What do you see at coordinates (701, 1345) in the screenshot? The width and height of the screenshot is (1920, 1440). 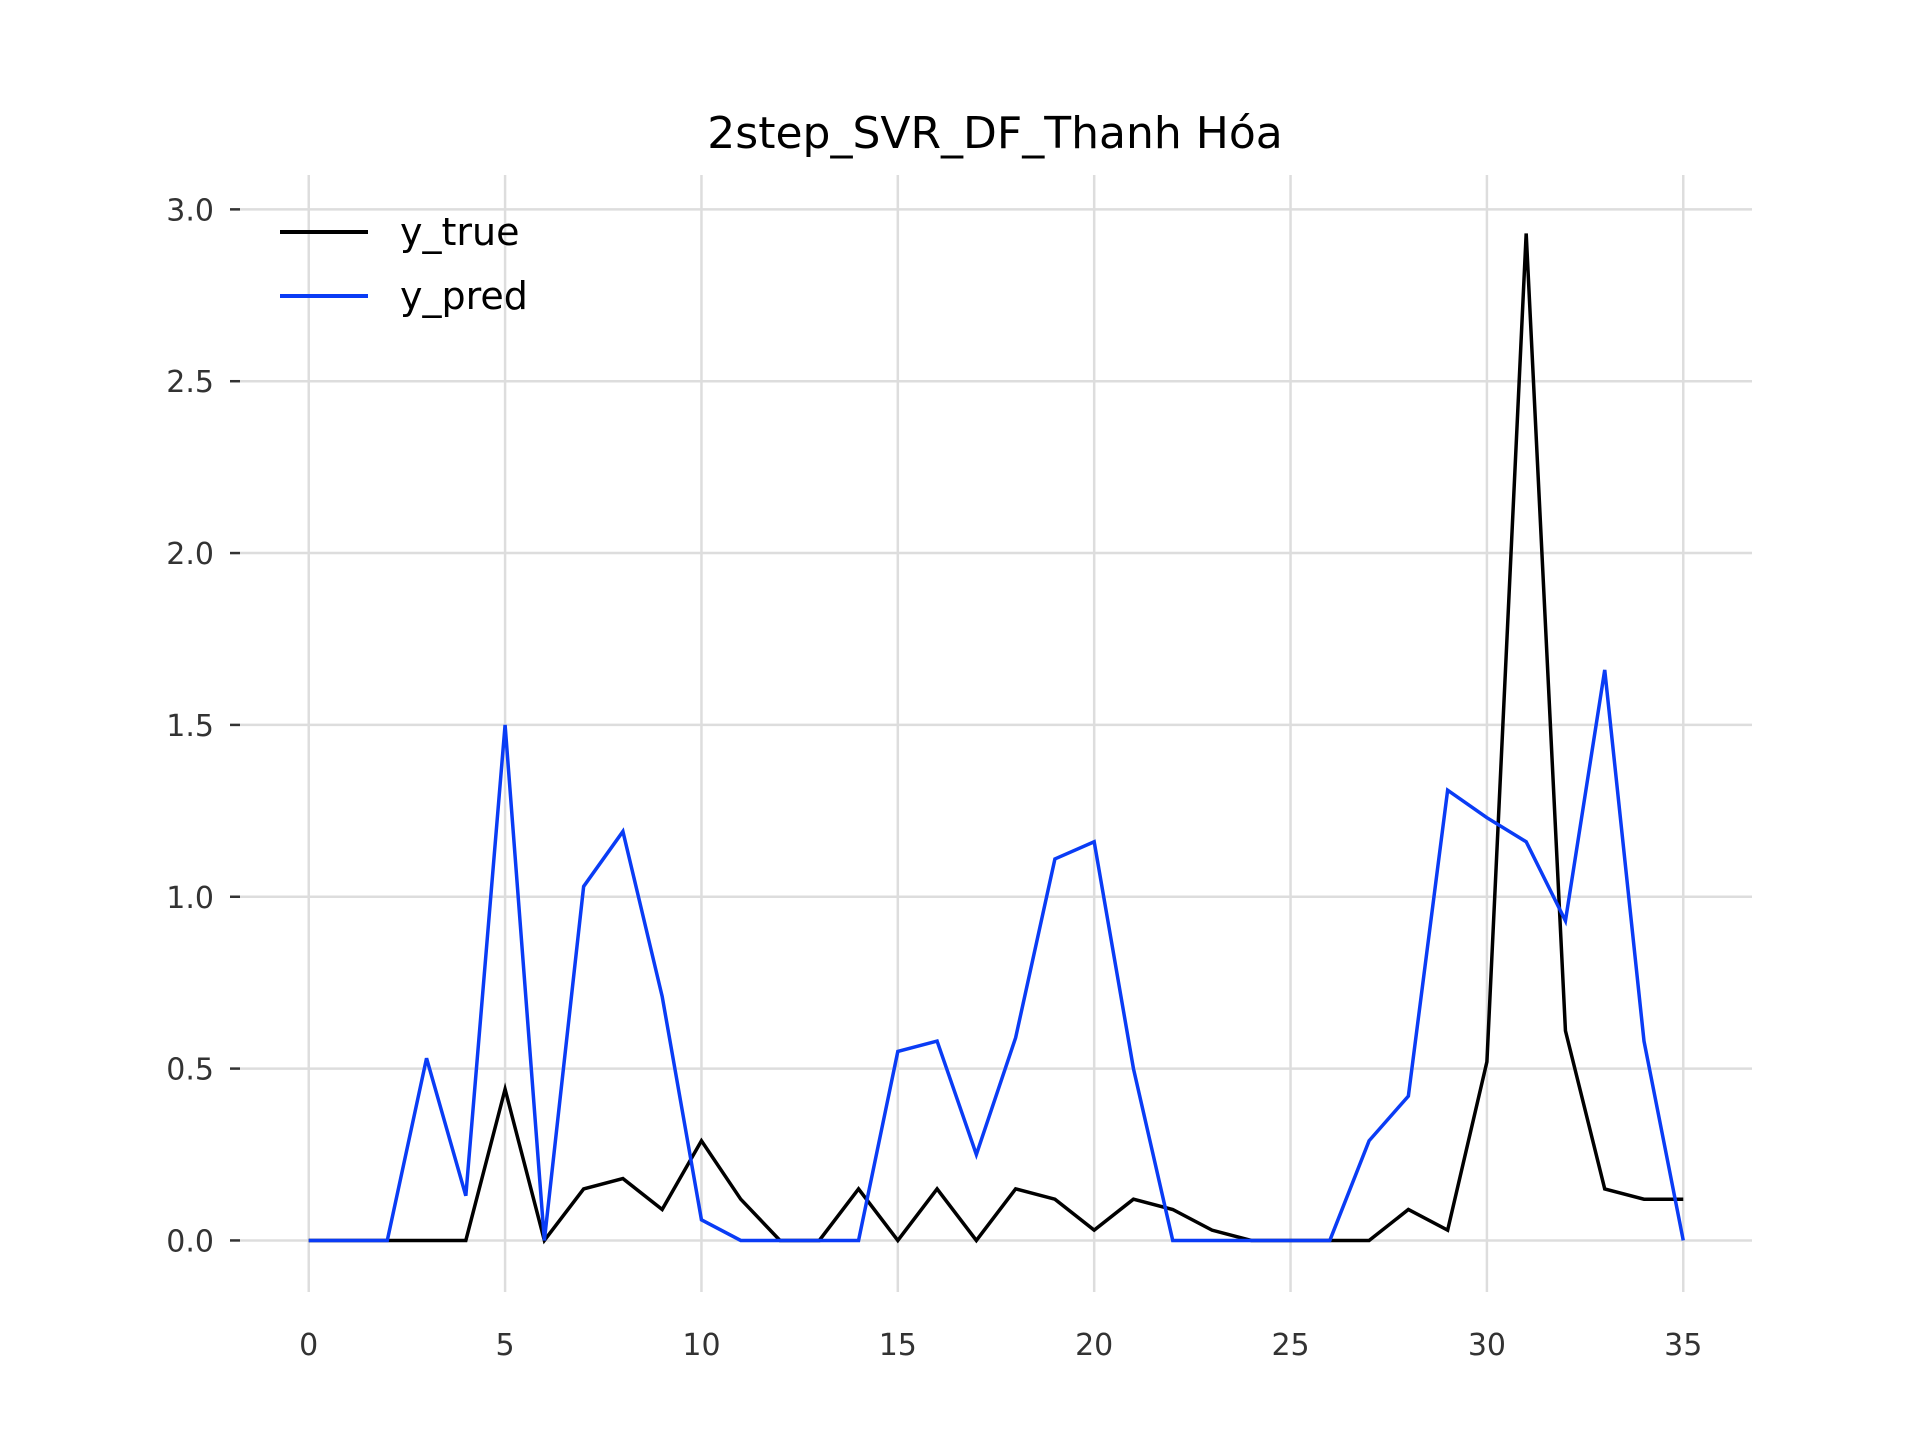 I see `x-tick-label: 10` at bounding box center [701, 1345].